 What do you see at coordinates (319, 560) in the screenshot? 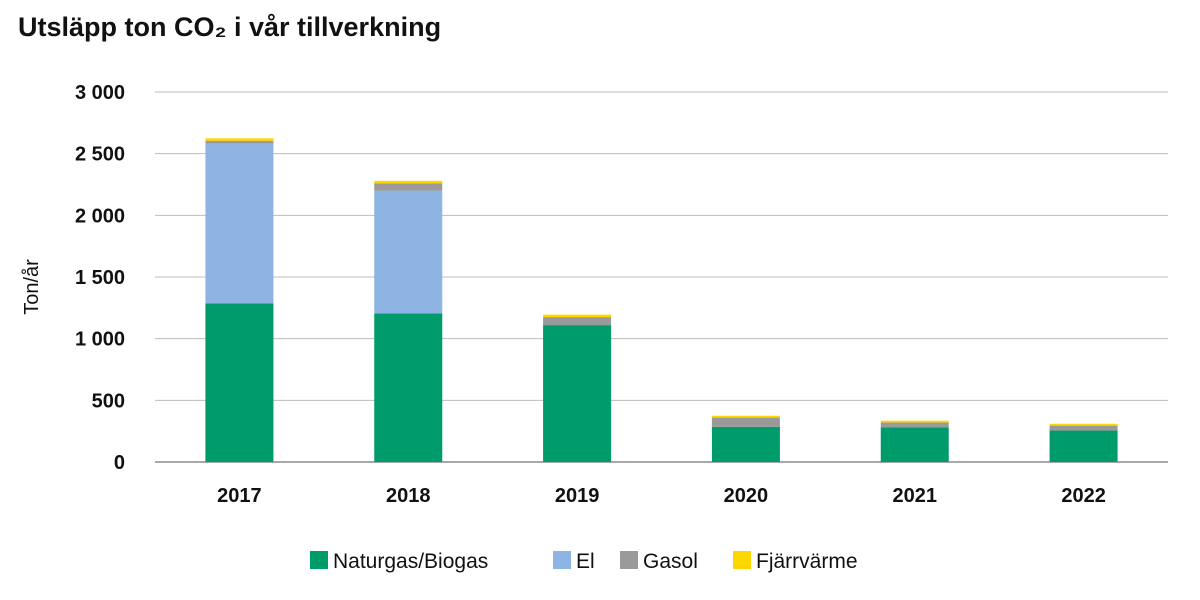
I see `legend-swatch-naturgas-biogas` at bounding box center [319, 560].